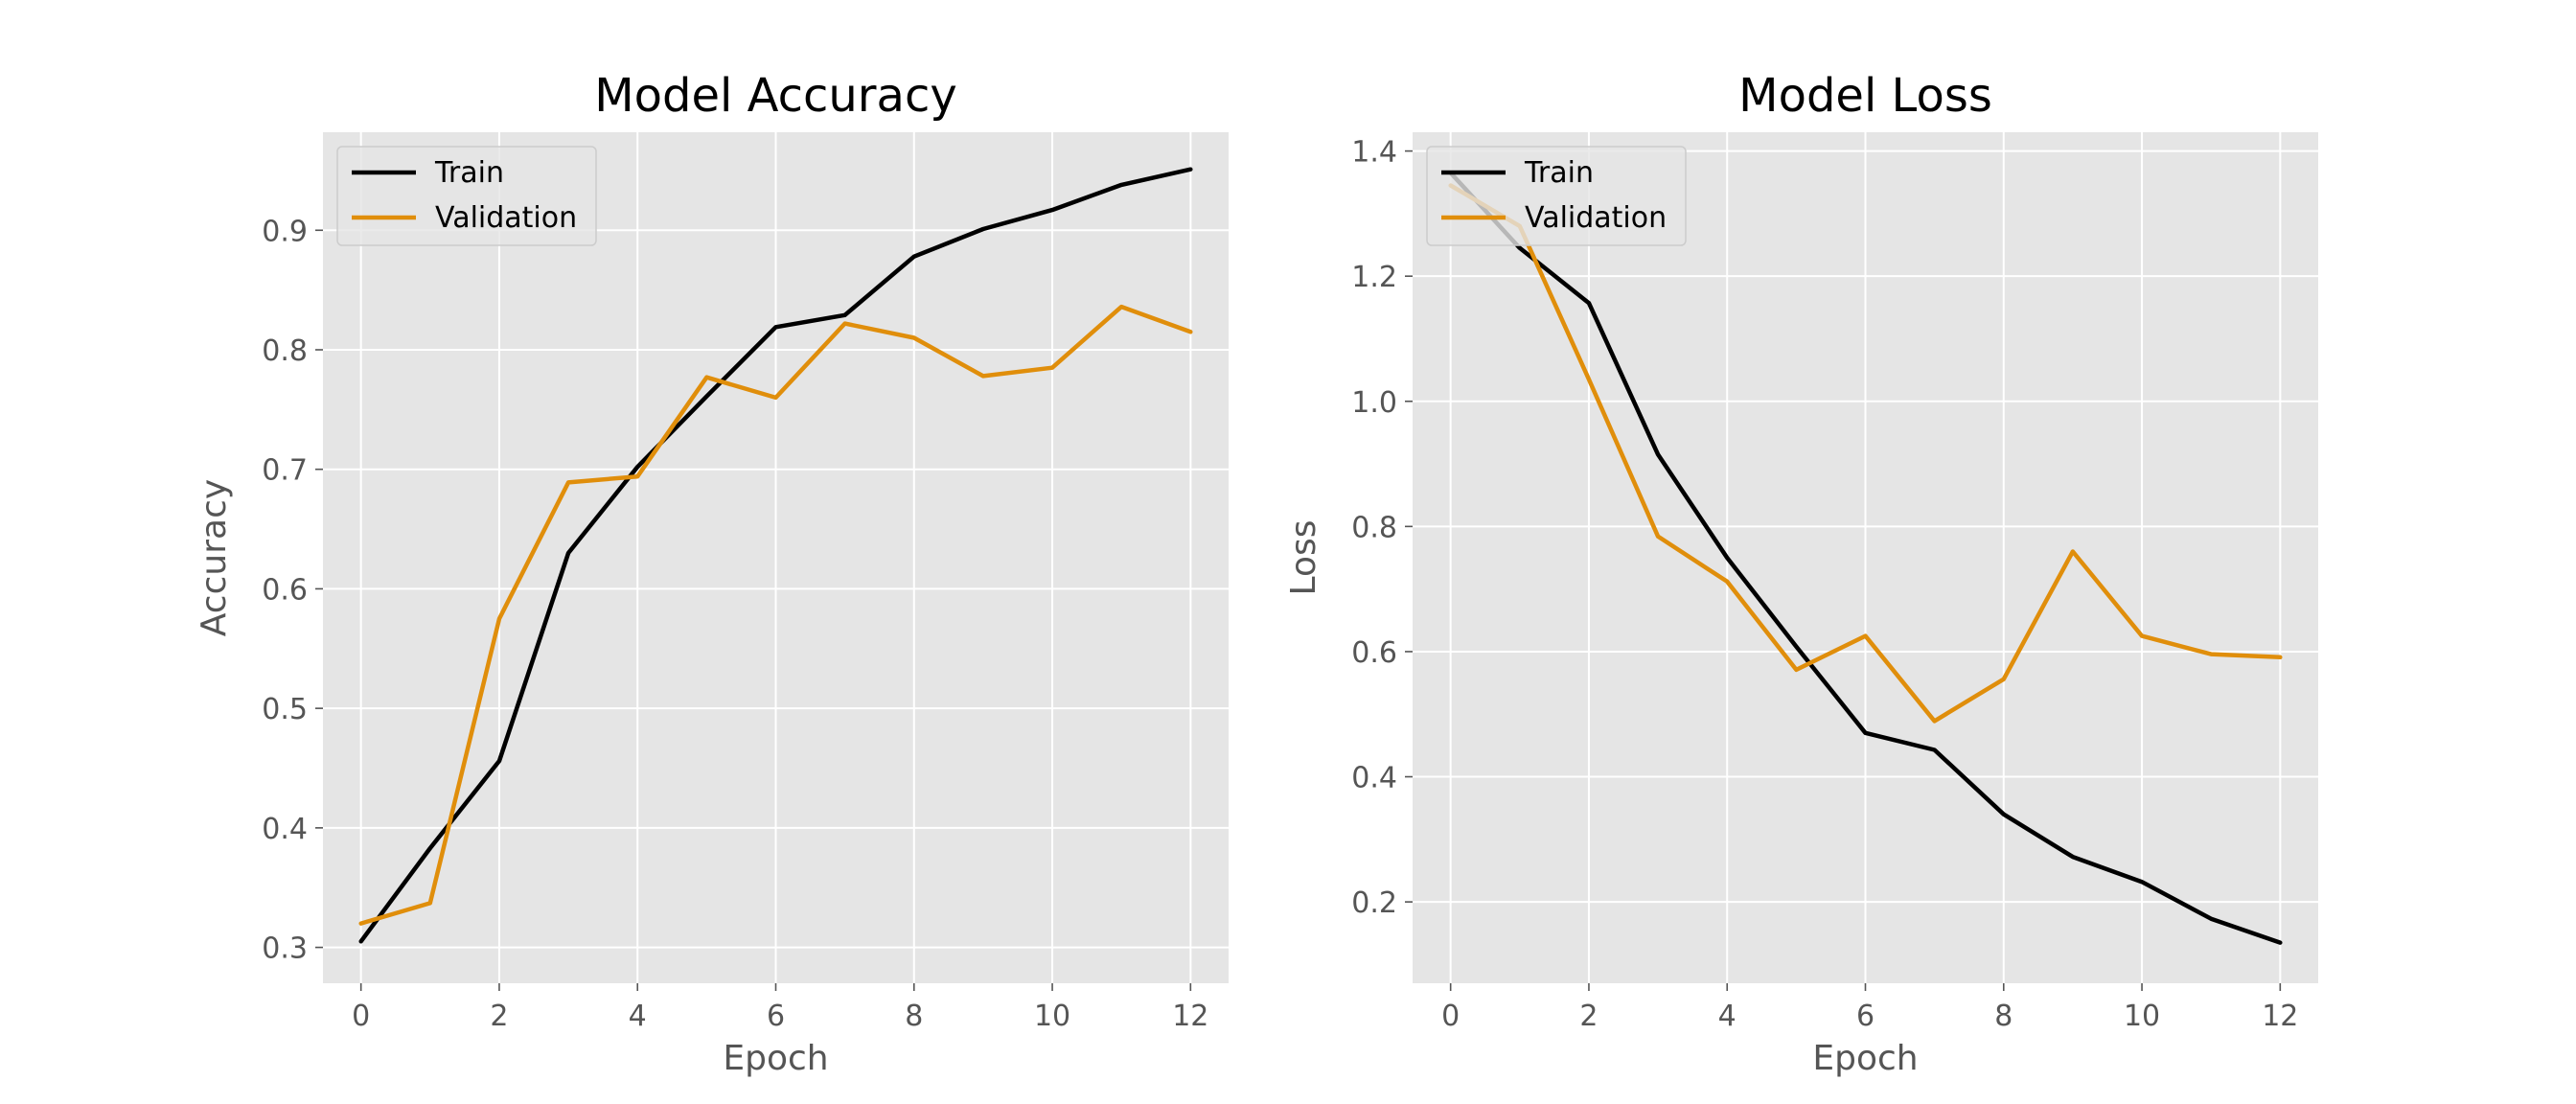 This screenshot has height=1104, width=2576. What do you see at coordinates (285, 949) in the screenshot?
I see `y-tick-label: 0.3` at bounding box center [285, 949].